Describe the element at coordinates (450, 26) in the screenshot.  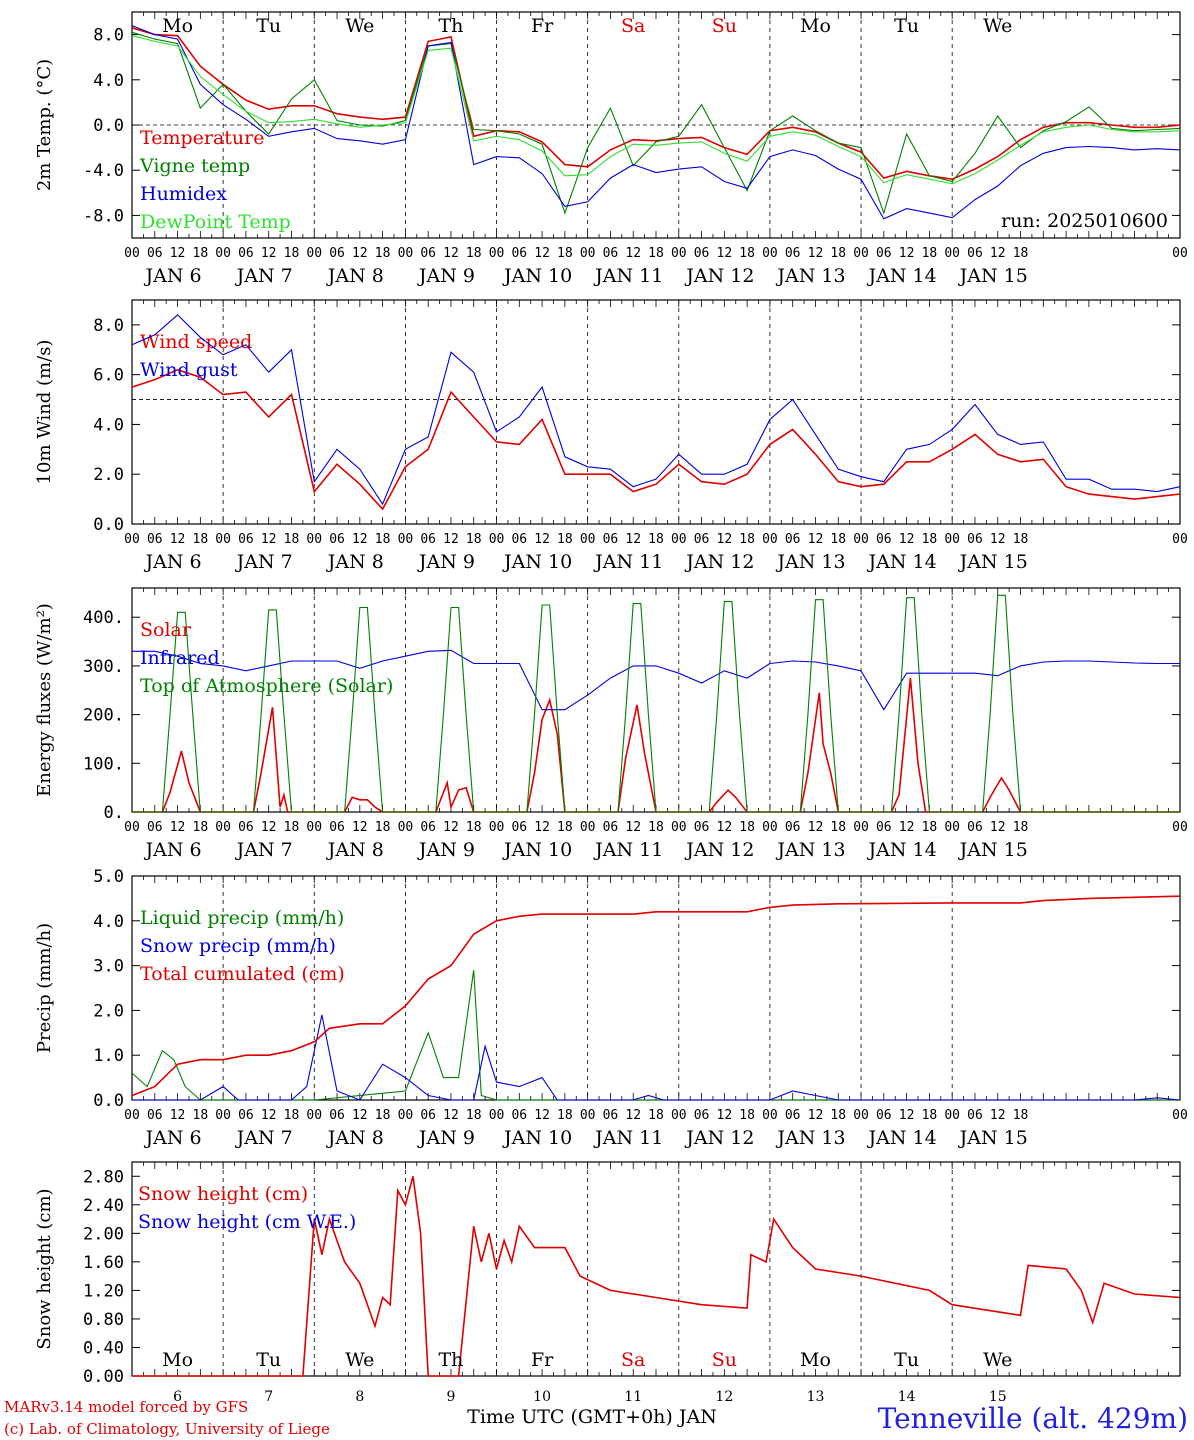
I see `weekday-label: Th` at that location.